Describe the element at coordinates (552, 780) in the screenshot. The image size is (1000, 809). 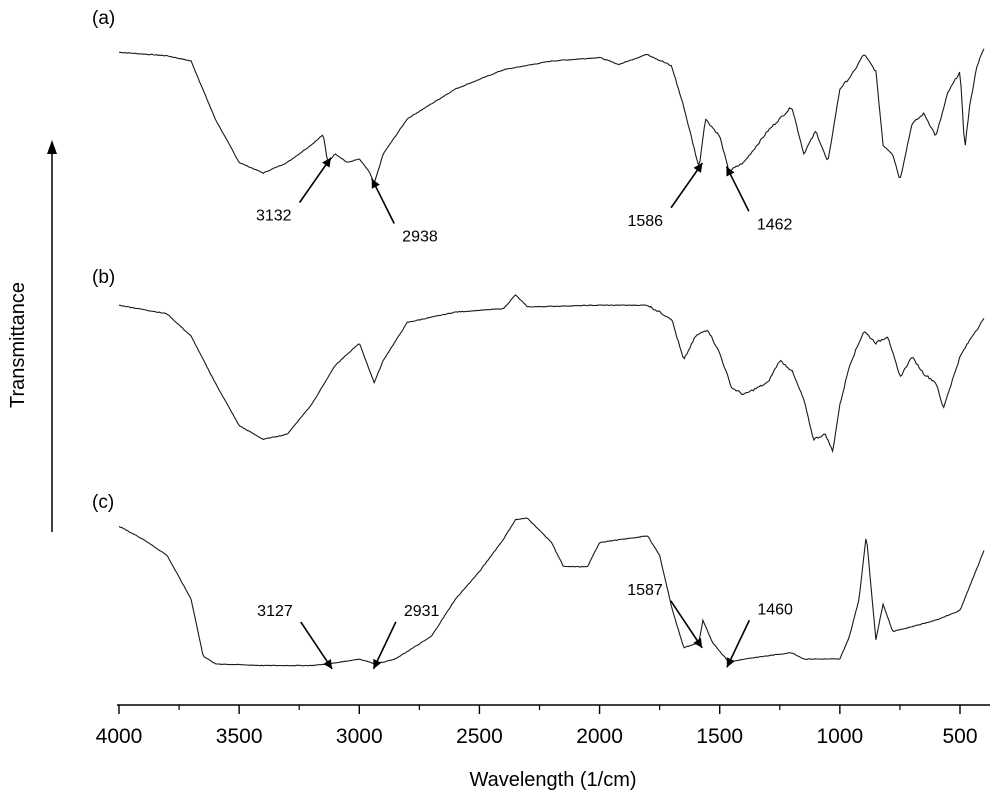
I see `x-axis-title: Wavelength (1/cm)` at that location.